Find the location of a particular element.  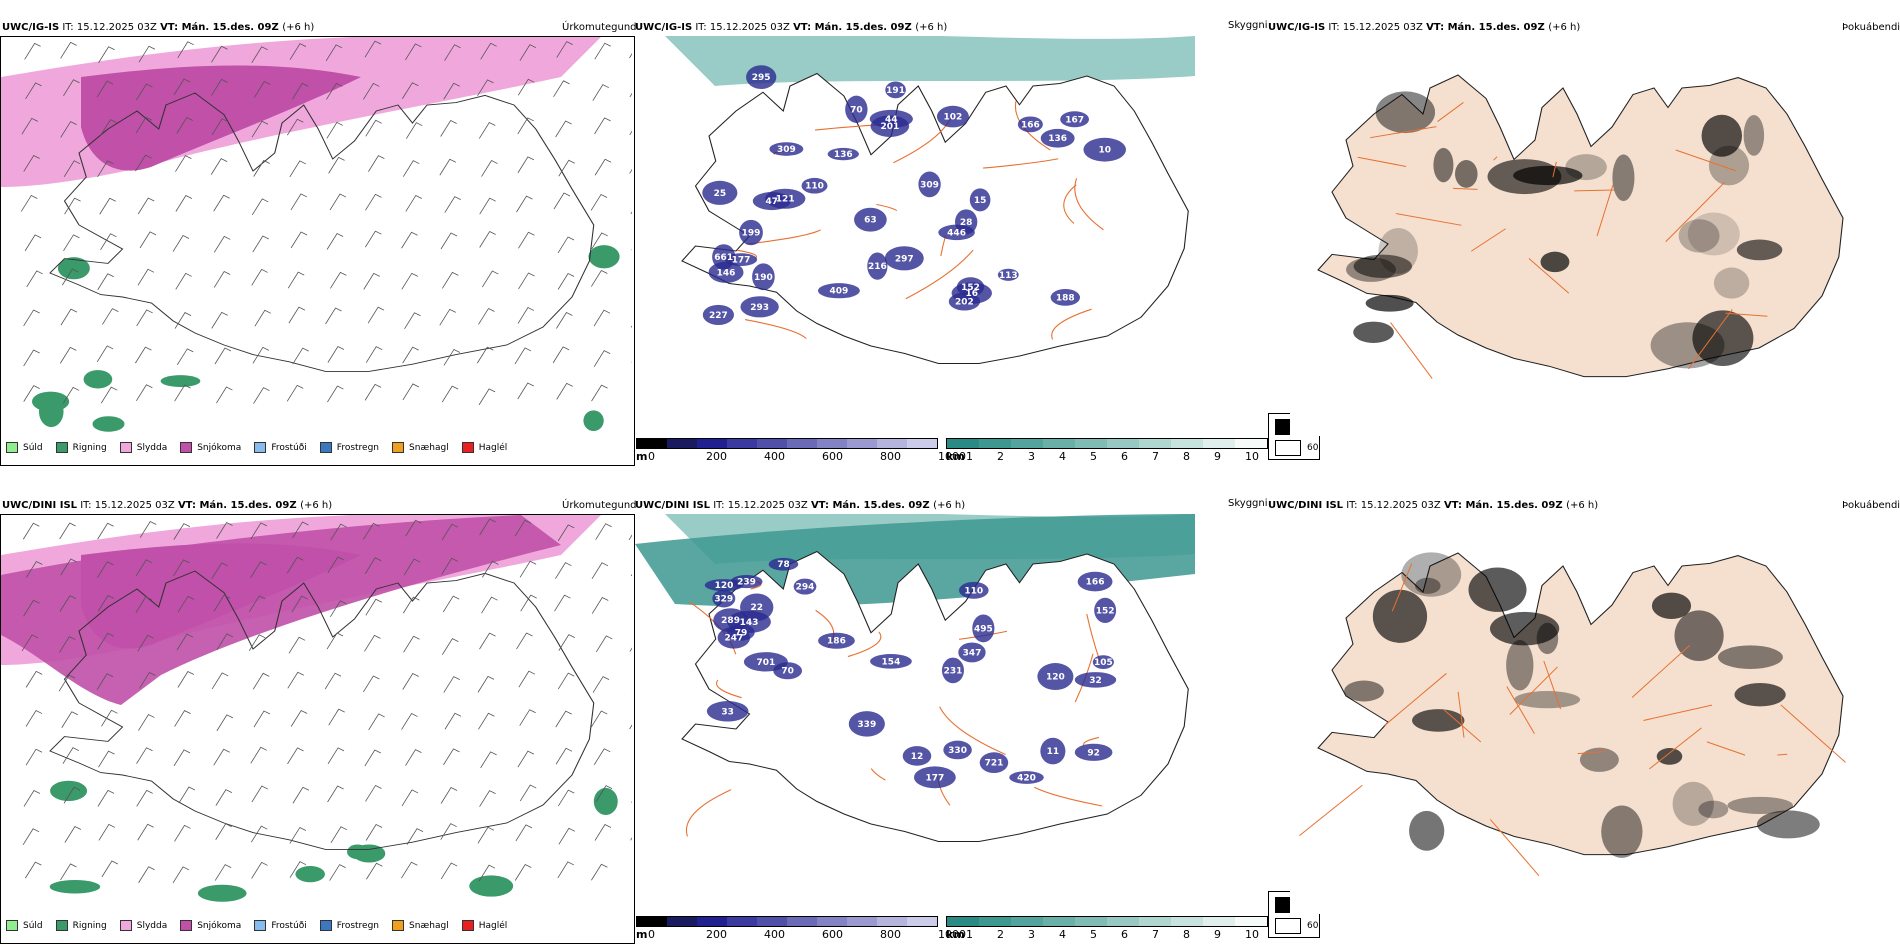

ceiling-value-label: 63 is located at coordinates (870, 221).